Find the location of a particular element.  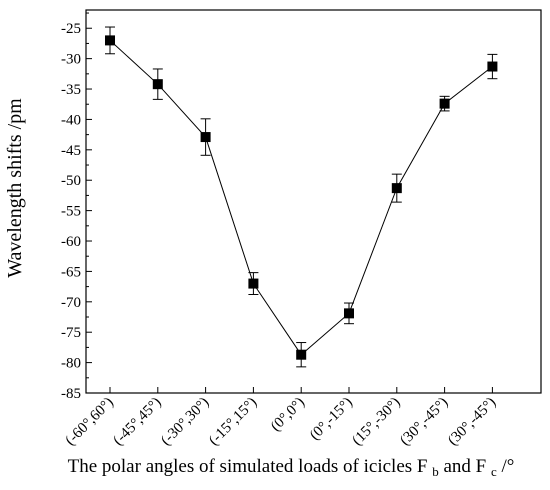

y-tick-label: -60 is located at coordinates (71, 242).